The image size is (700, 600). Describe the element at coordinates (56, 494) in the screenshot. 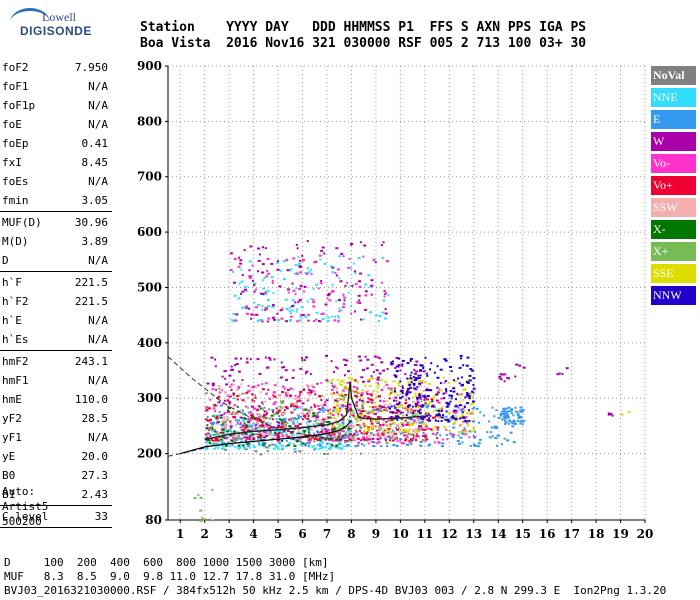

I see `param-row: B1 2.43` at that location.